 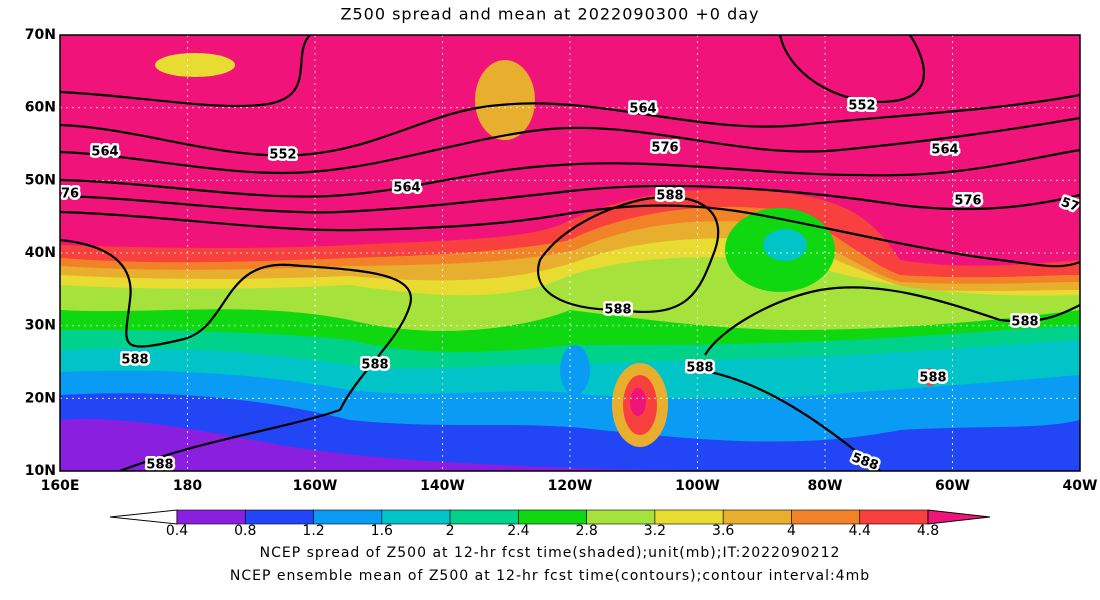 What do you see at coordinates (570, 486) in the screenshot?
I see `lon-label: 120W` at bounding box center [570, 486].